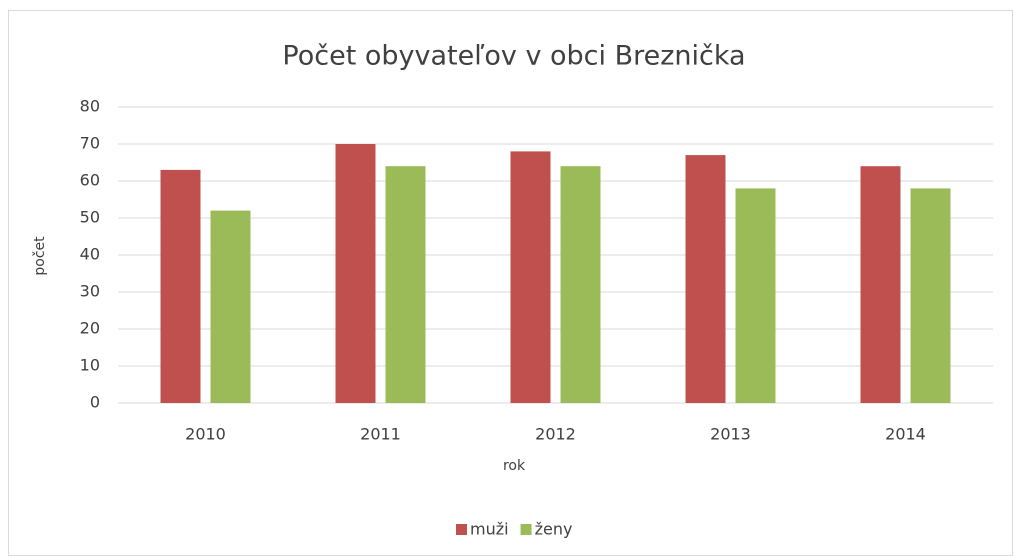 Image resolution: width=1014 pixels, height=556 pixels. I want to click on x-tick-label: 2011, so click(380, 434).